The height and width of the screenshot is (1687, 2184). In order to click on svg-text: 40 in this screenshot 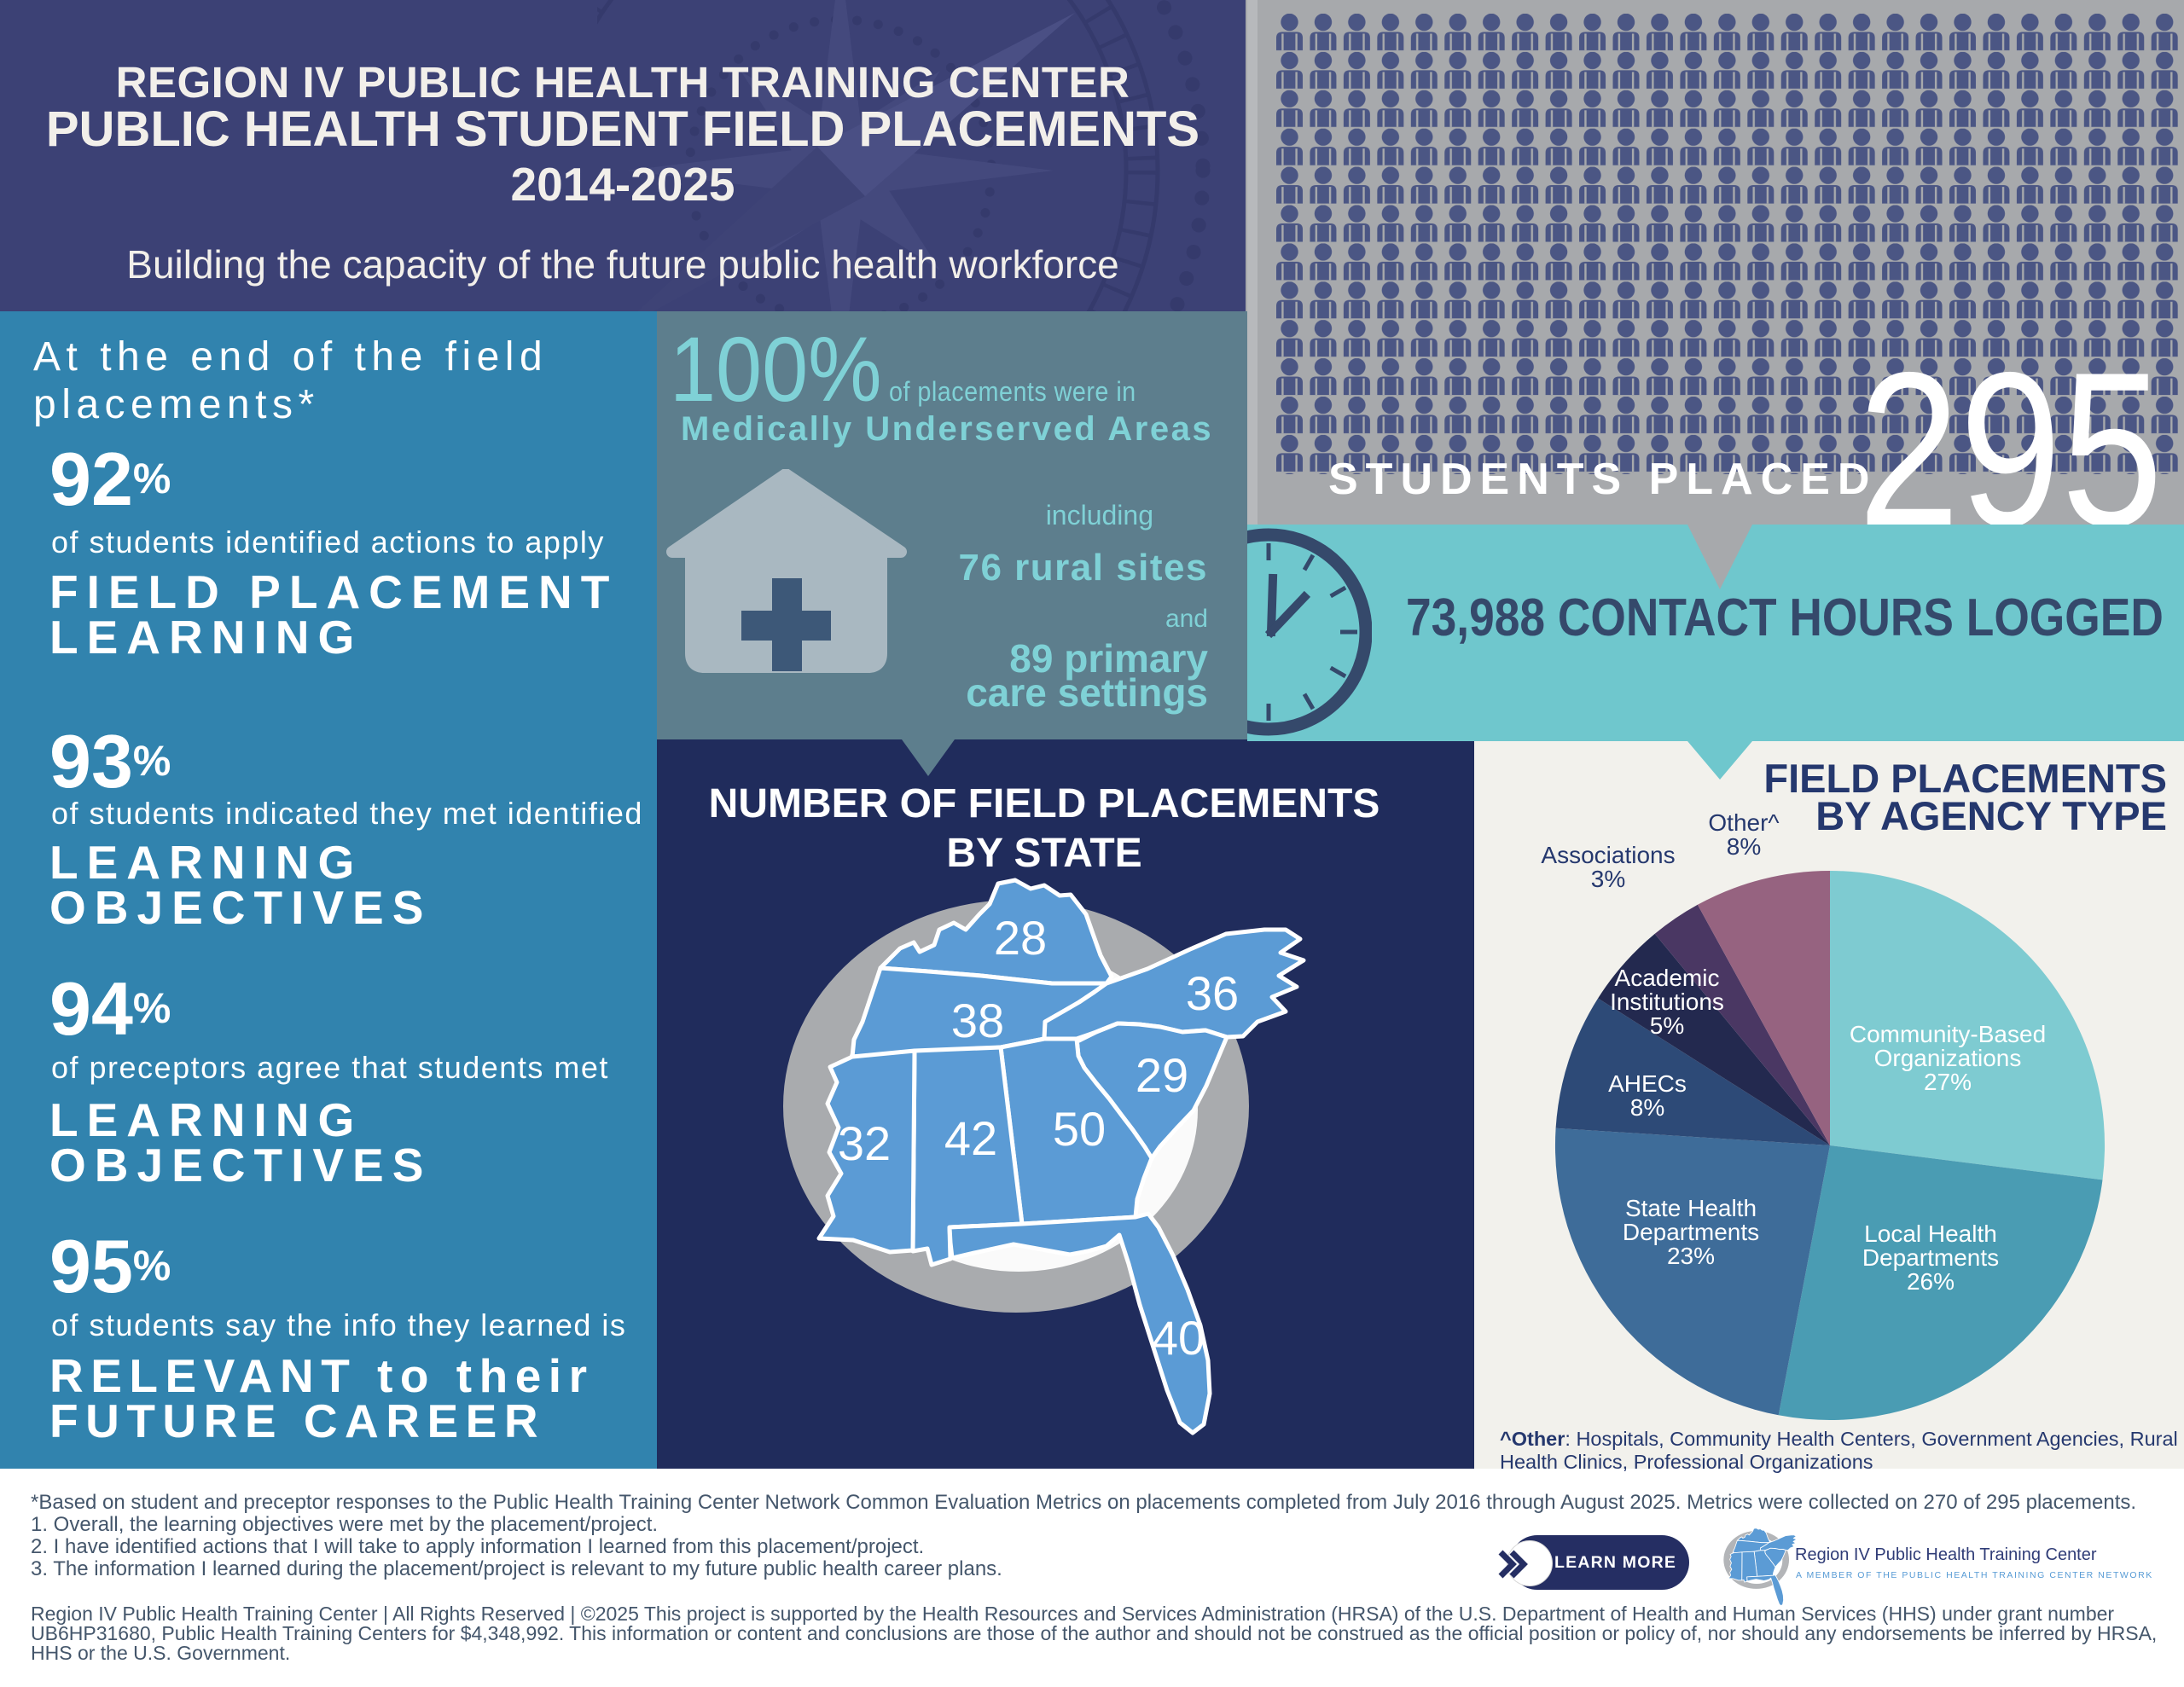, I will do `click(1178, 1338)`.